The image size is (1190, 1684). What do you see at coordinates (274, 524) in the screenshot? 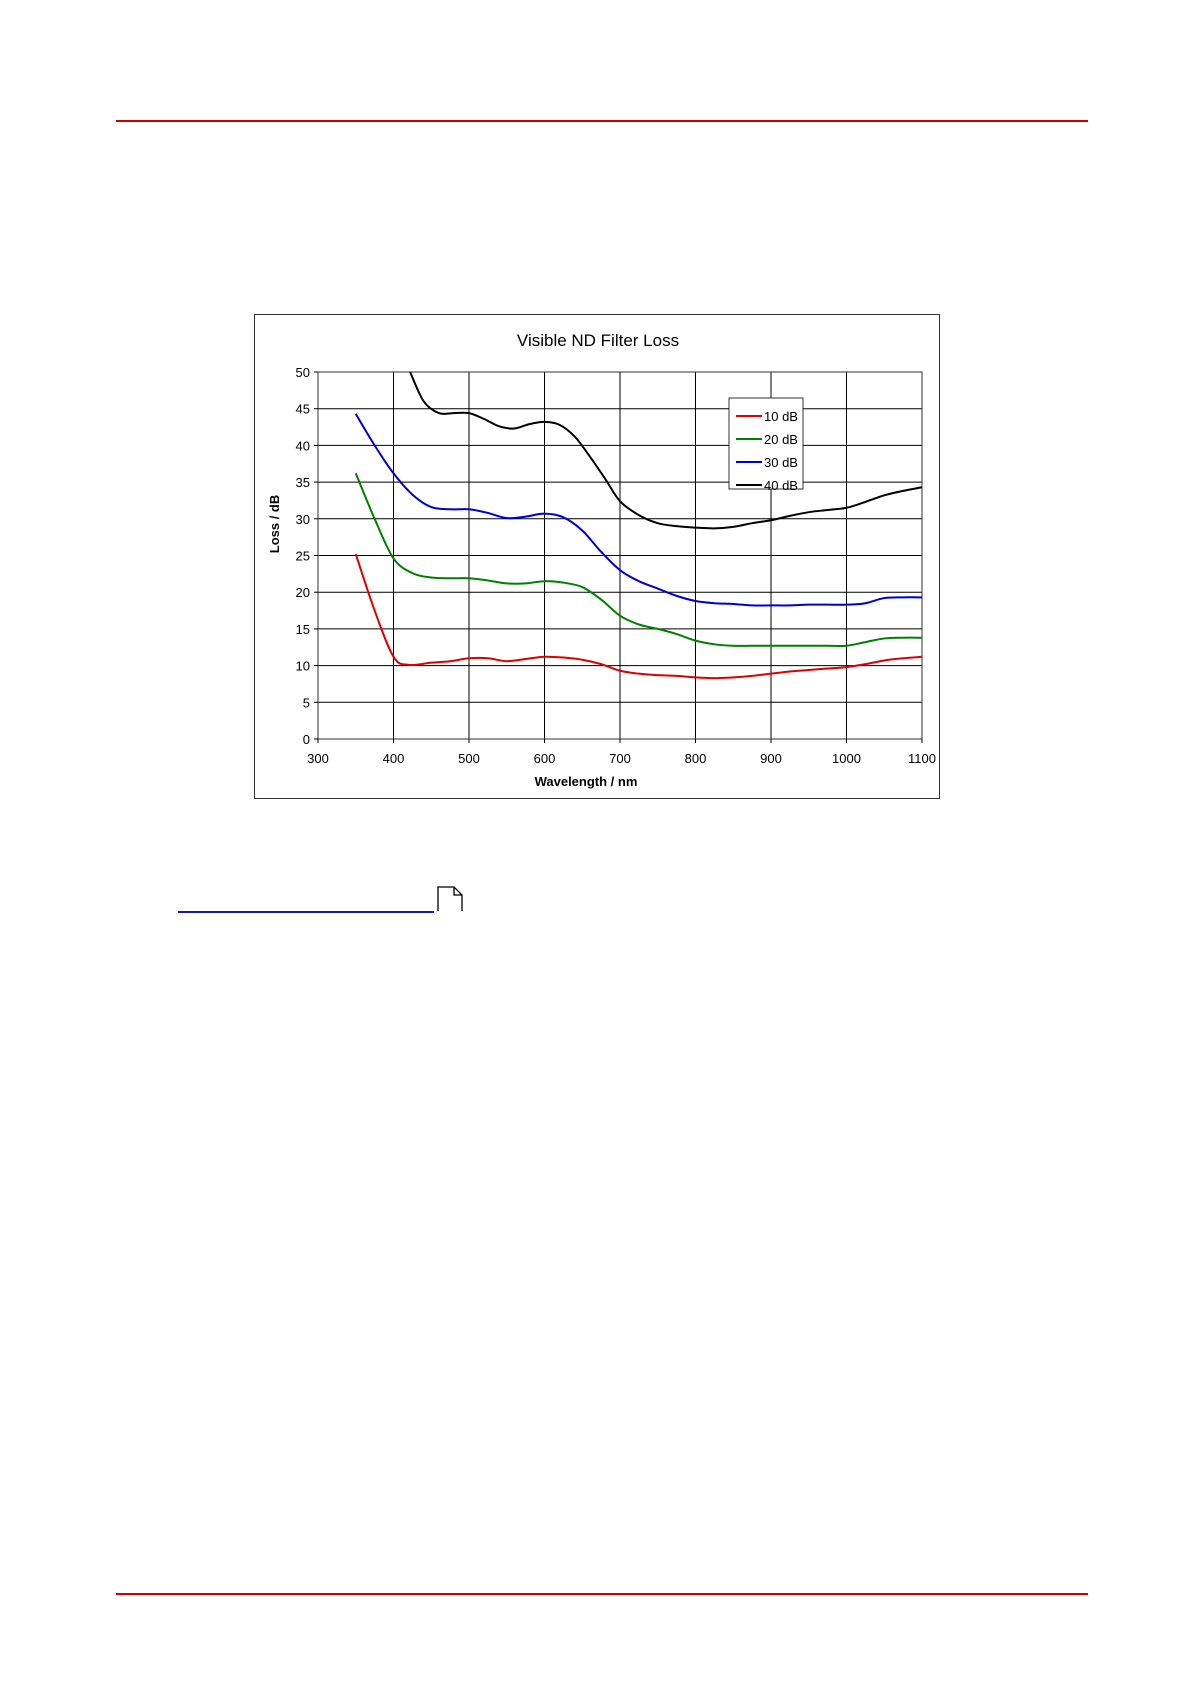
I see `y-axis-label: Loss / dB` at bounding box center [274, 524].